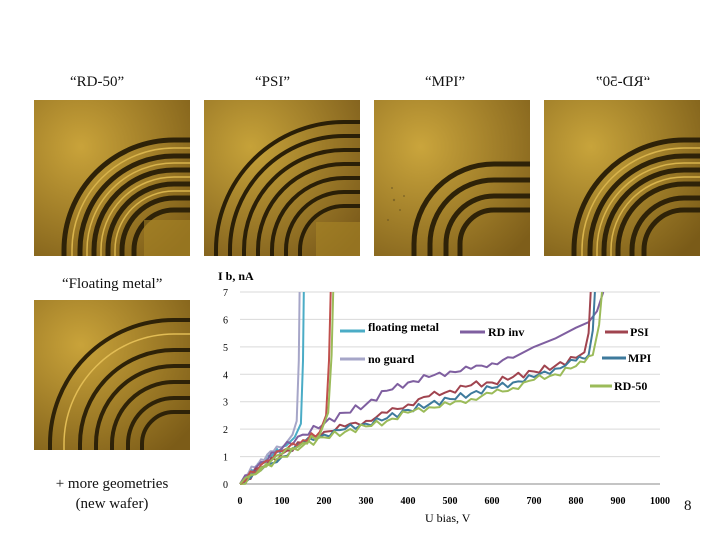 This screenshot has height=540, width=720. I want to click on x-tick-label: 600, so click(492, 501).